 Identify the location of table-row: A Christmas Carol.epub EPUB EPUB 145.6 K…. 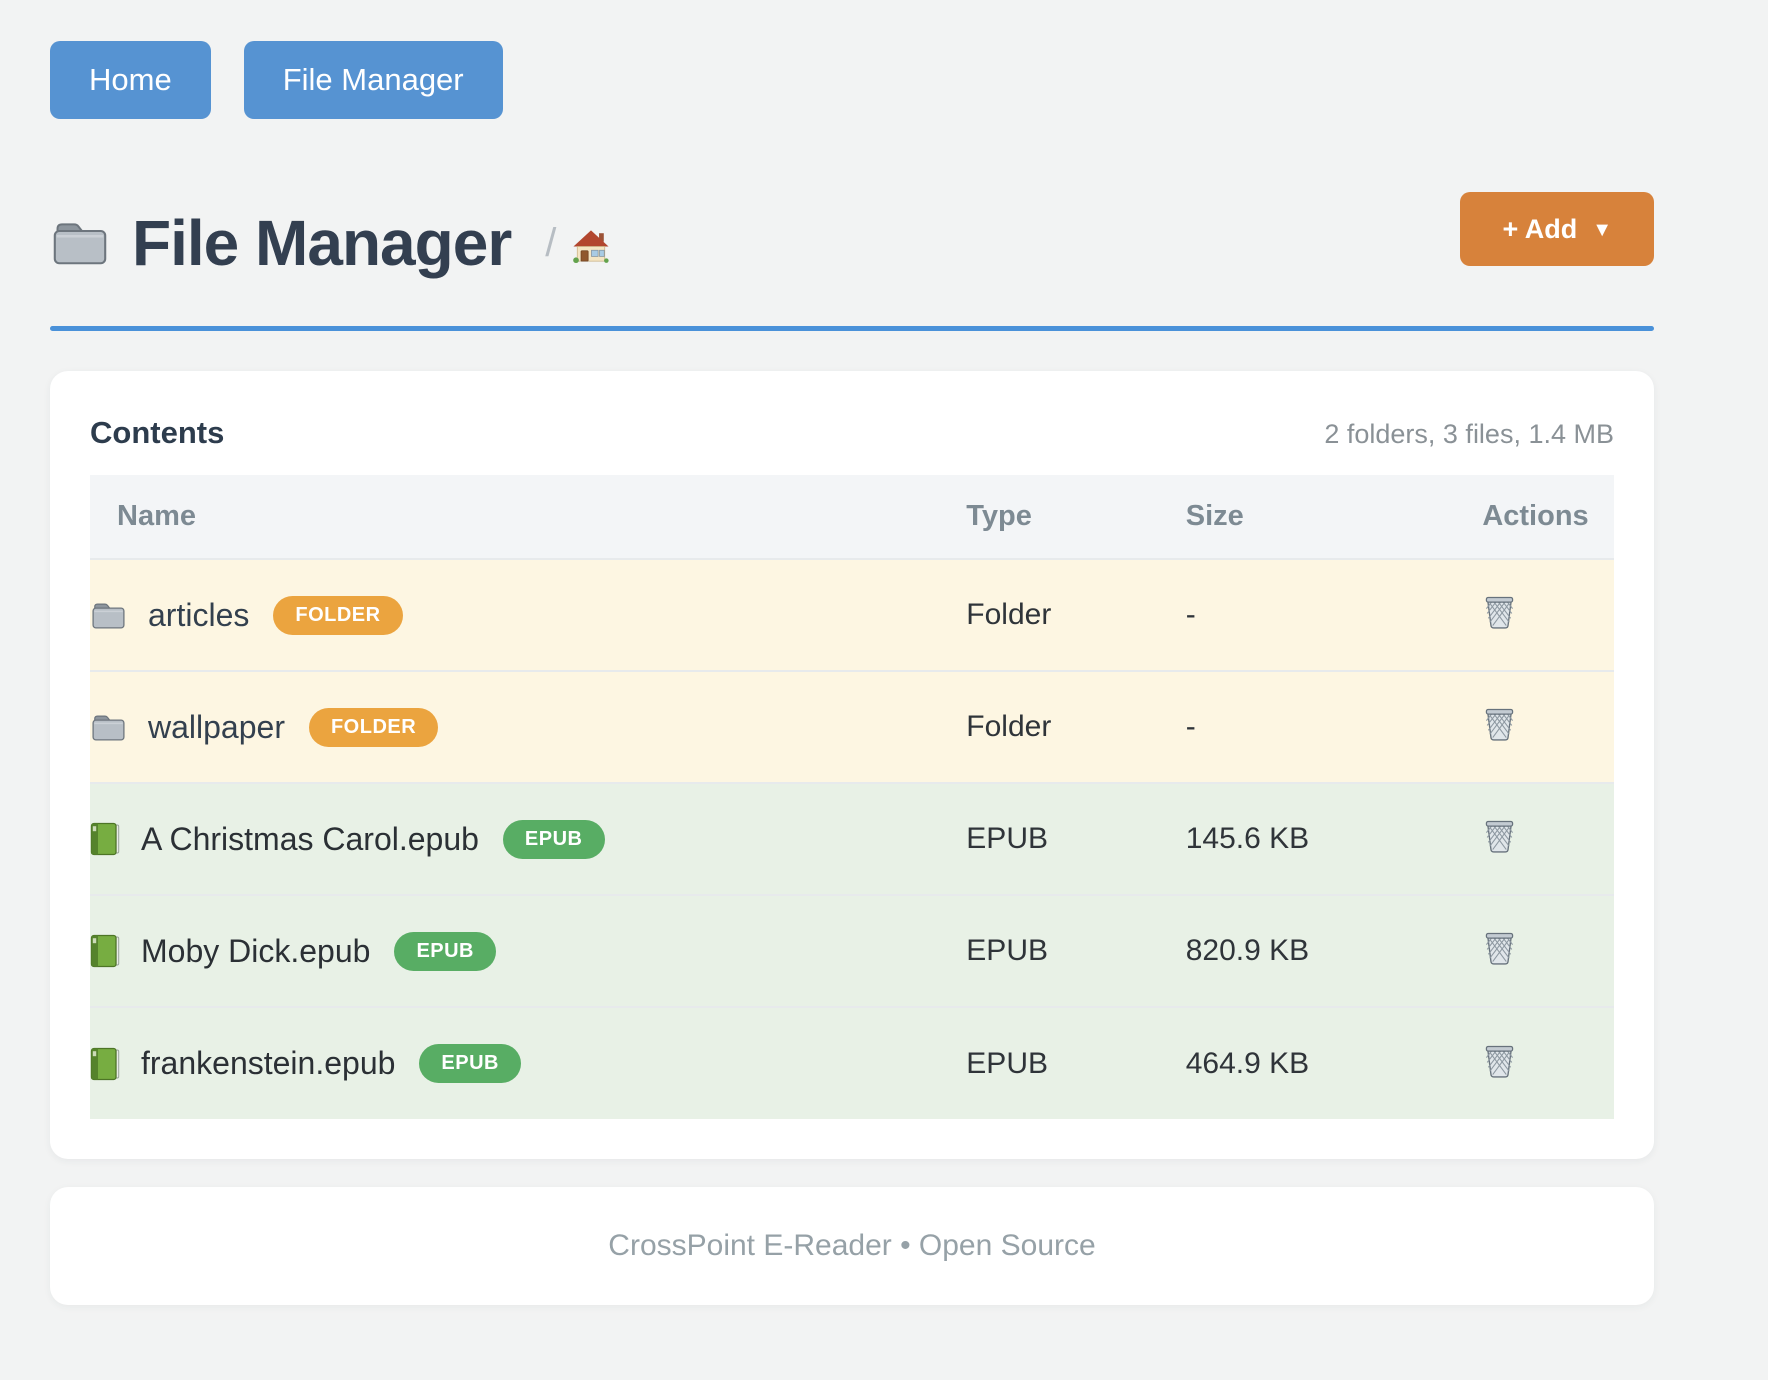
(852, 839).